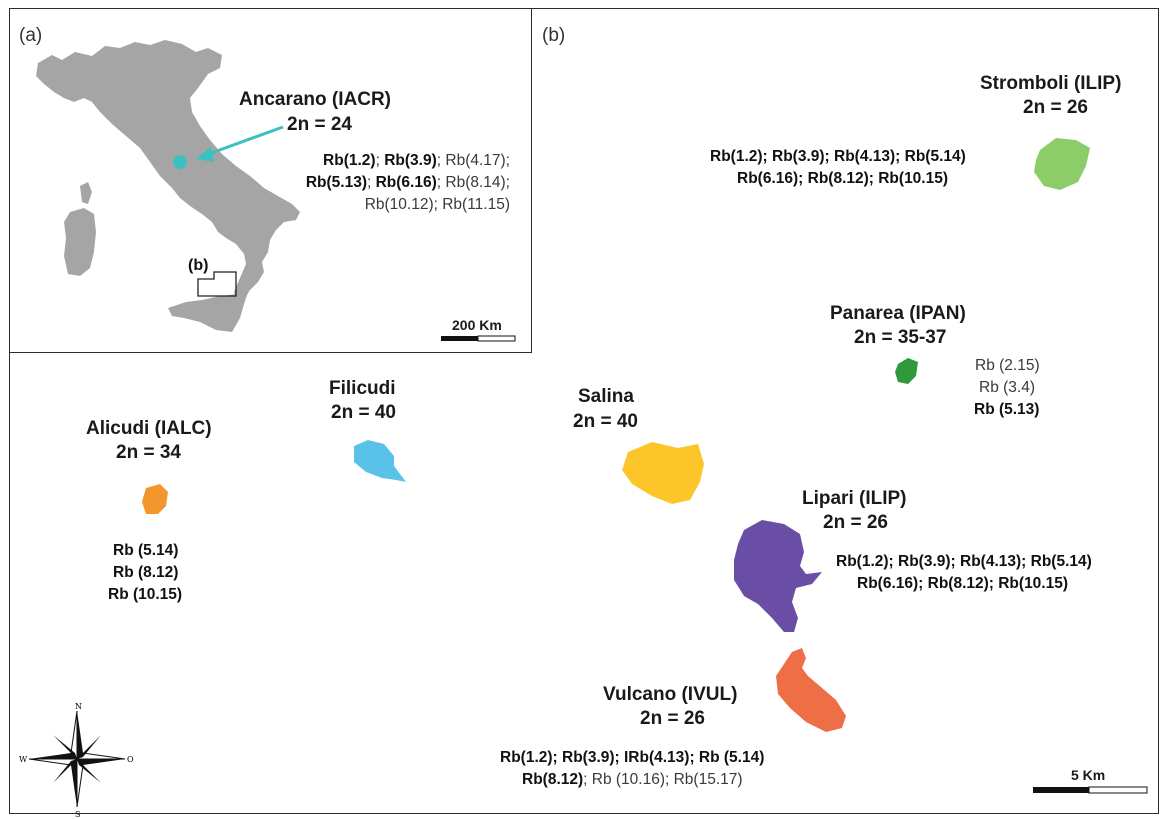 The width and height of the screenshot is (1166, 819). Describe the element at coordinates (319, 124) in the screenshot. I see `ancarano-chromosomes: 2n = 24` at that location.